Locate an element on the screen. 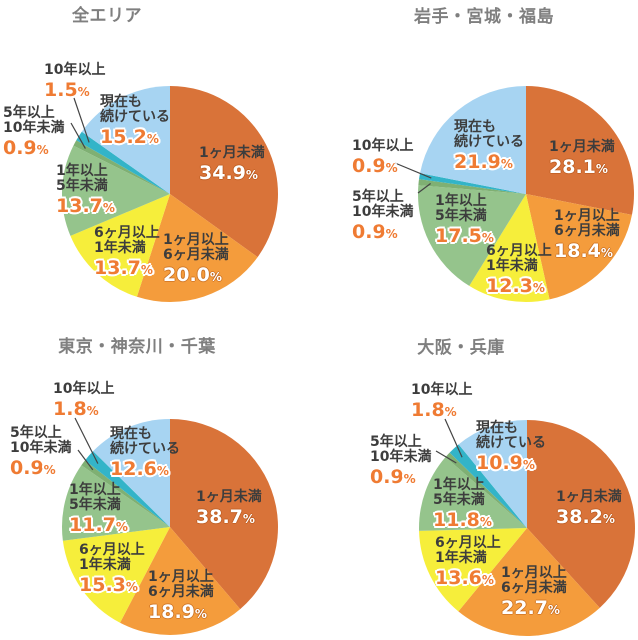 The image size is (638, 640). slice-percent: 28.1% is located at coordinates (582, 168).